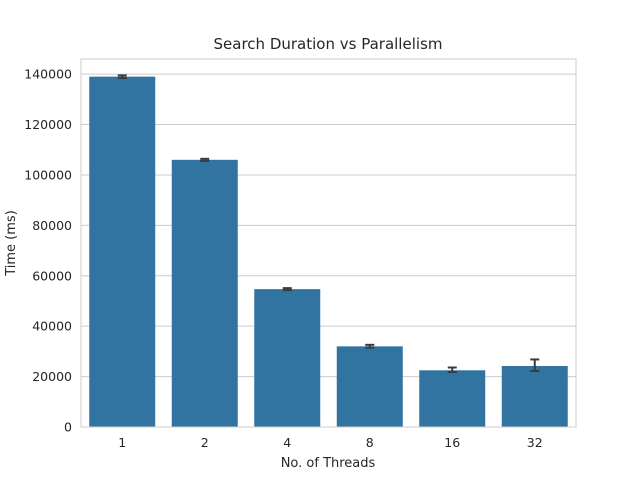  What do you see at coordinates (52, 275) in the screenshot?
I see `y-tick-label: 60000` at bounding box center [52, 275].